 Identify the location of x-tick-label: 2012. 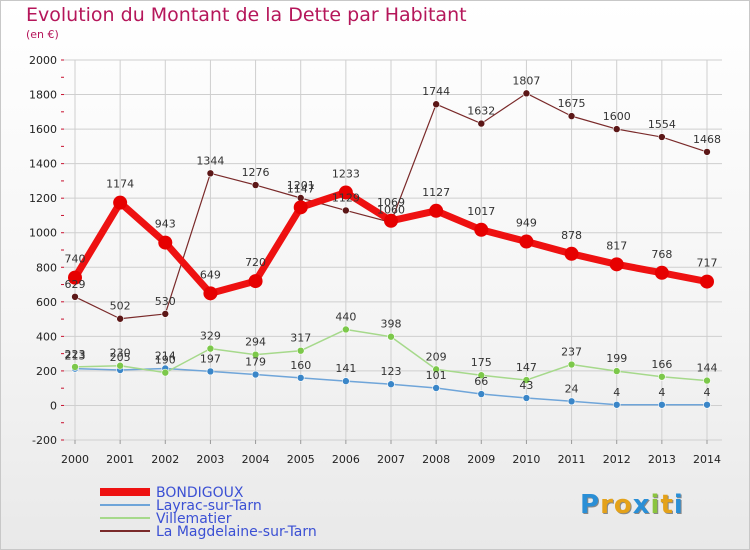
(617, 459).